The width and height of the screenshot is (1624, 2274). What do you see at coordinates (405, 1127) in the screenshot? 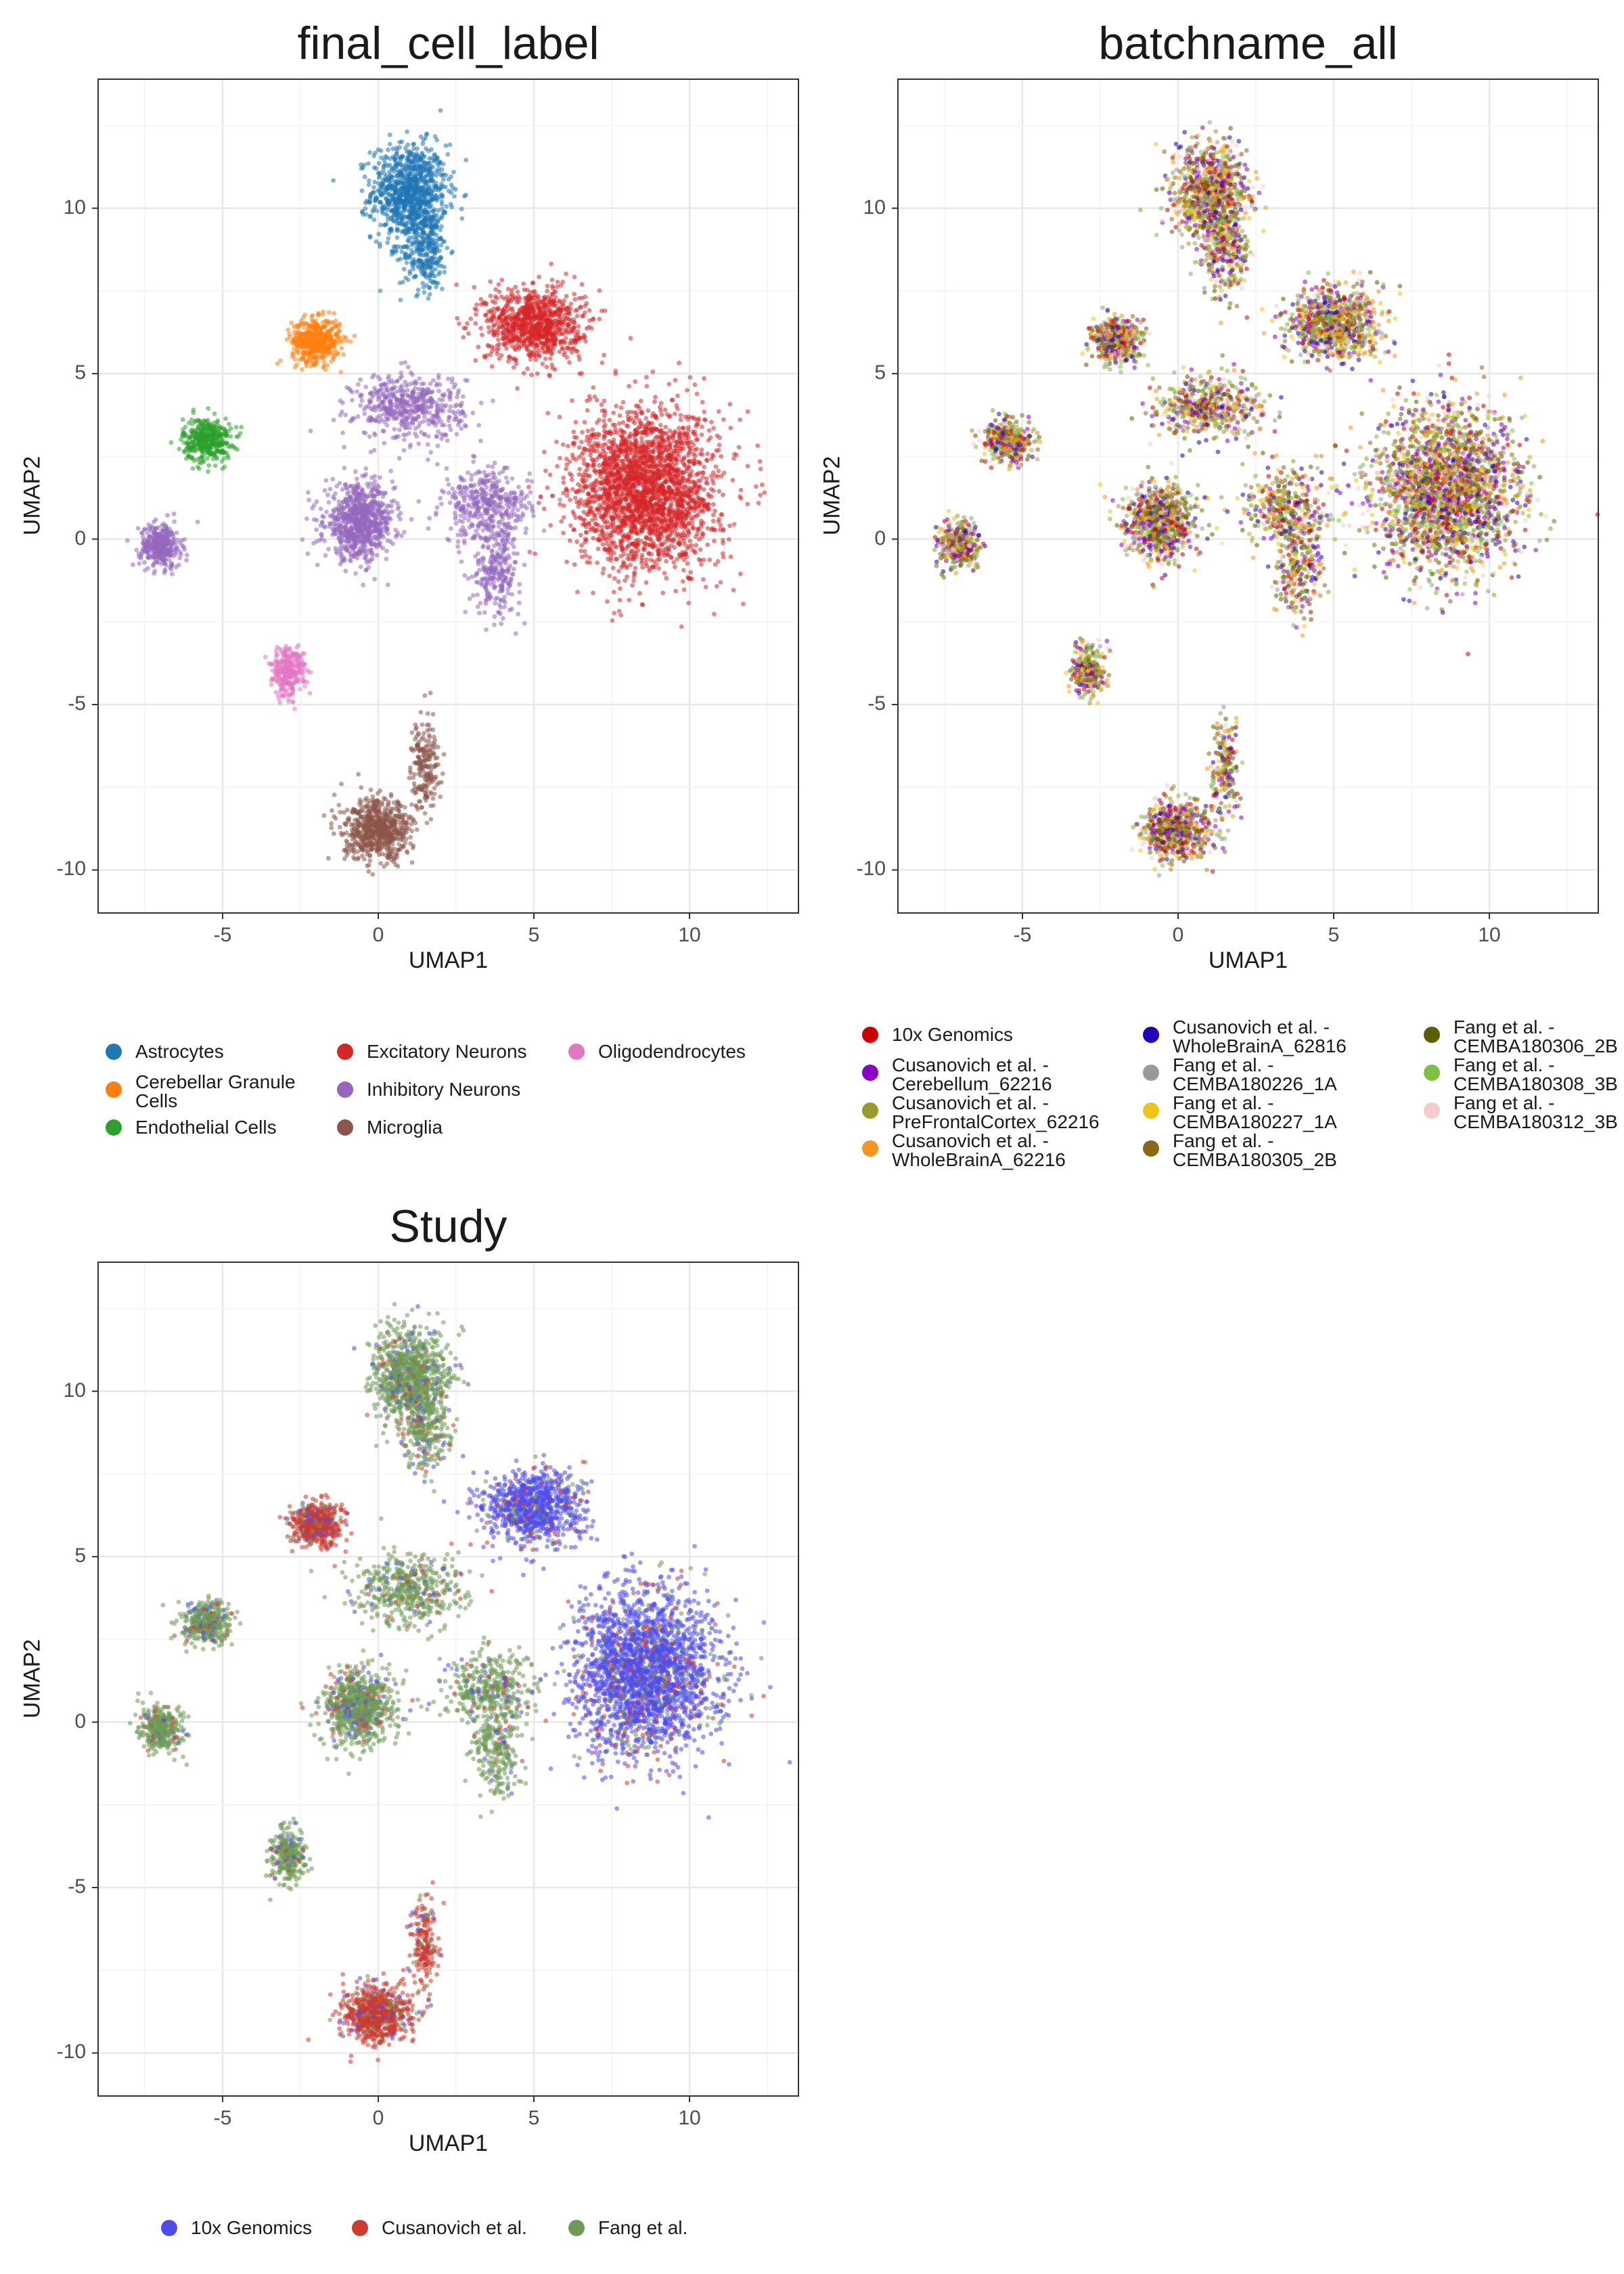
I see `legend-label: Microglia` at bounding box center [405, 1127].